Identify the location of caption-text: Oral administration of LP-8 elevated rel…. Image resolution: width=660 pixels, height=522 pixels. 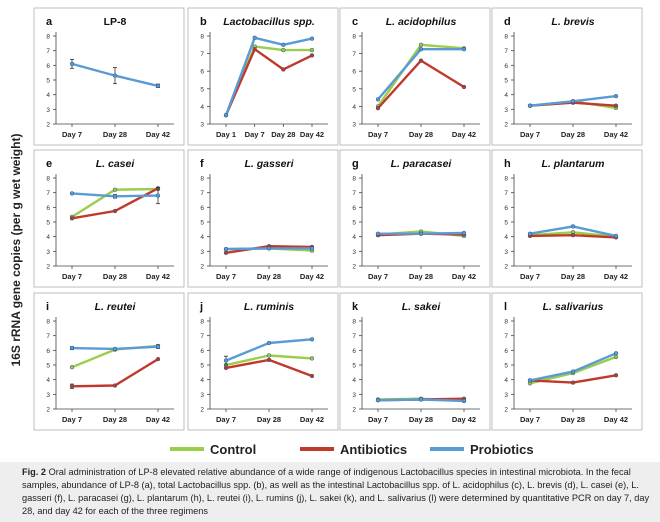
(336, 491).